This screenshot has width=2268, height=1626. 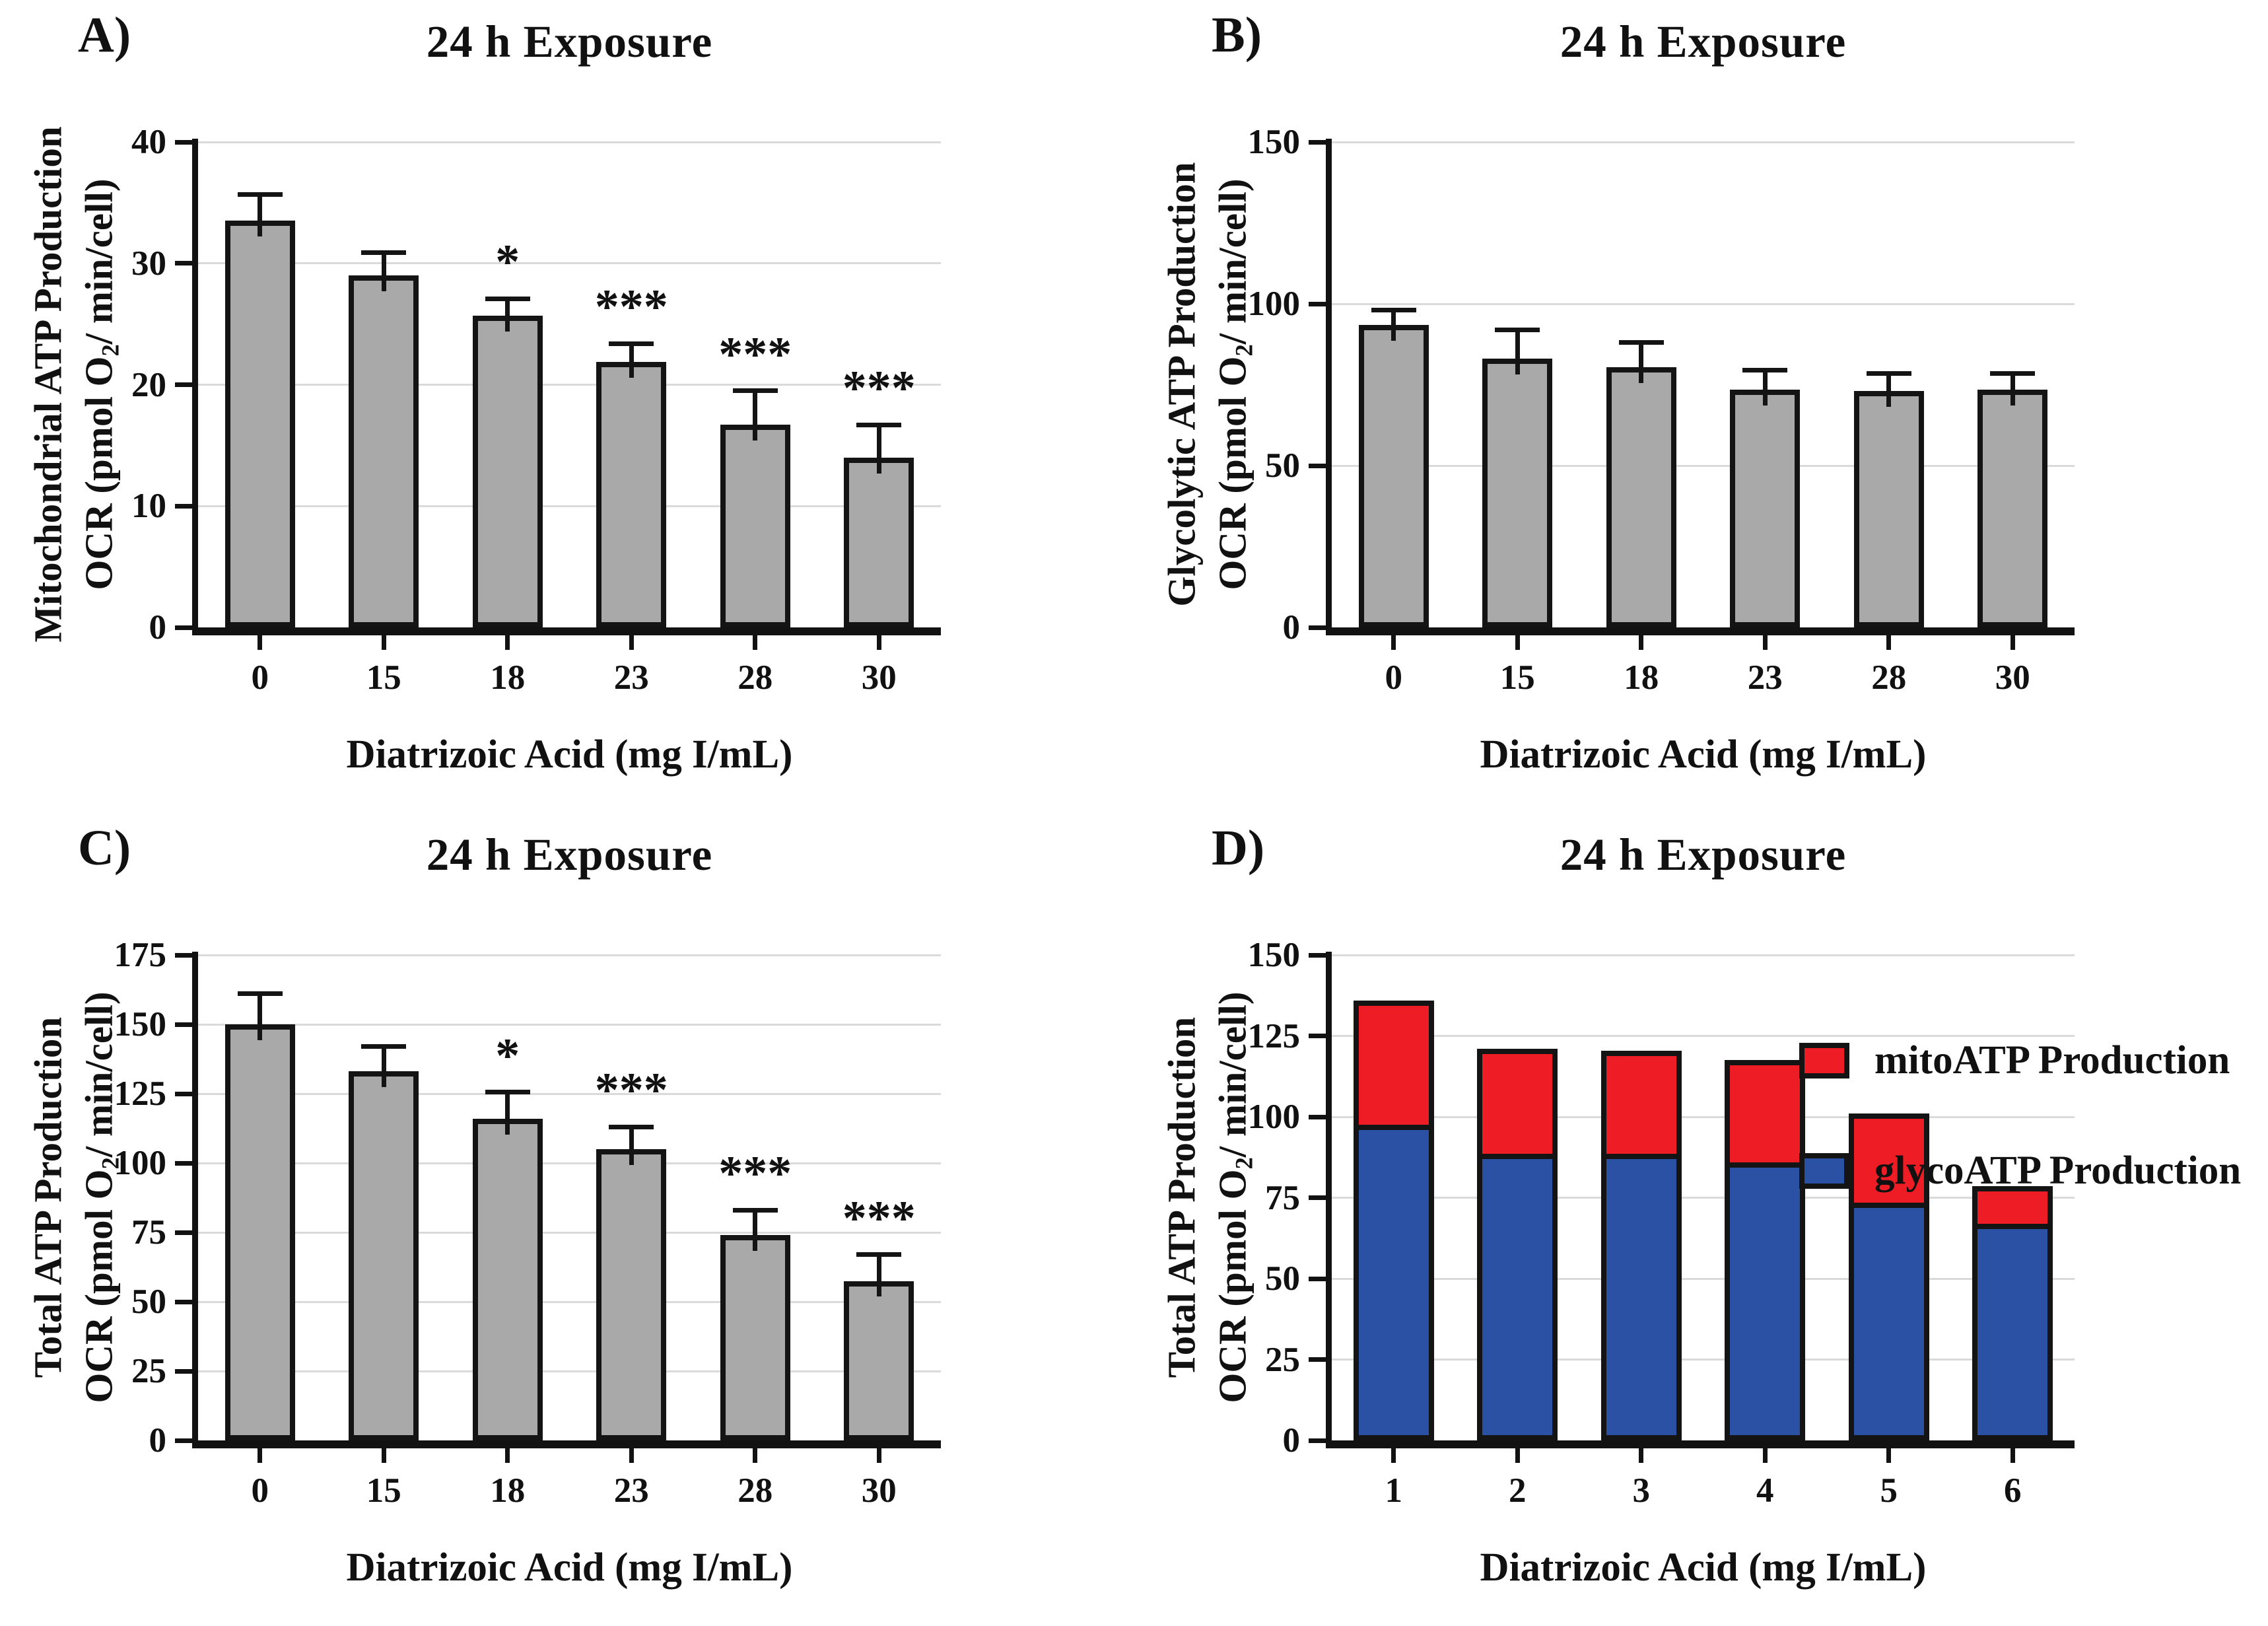 What do you see at coordinates (1642, 1490) in the screenshot?
I see `x-tick-label: 3` at bounding box center [1642, 1490].